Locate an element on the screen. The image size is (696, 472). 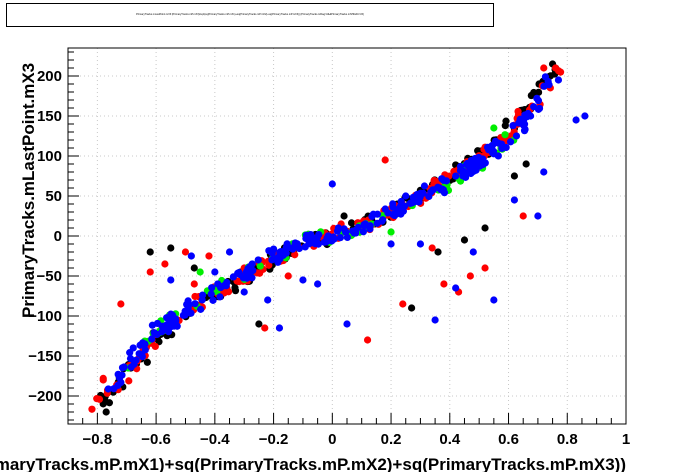
x-tick-label: 0.6 is located at coordinates (508, 439).